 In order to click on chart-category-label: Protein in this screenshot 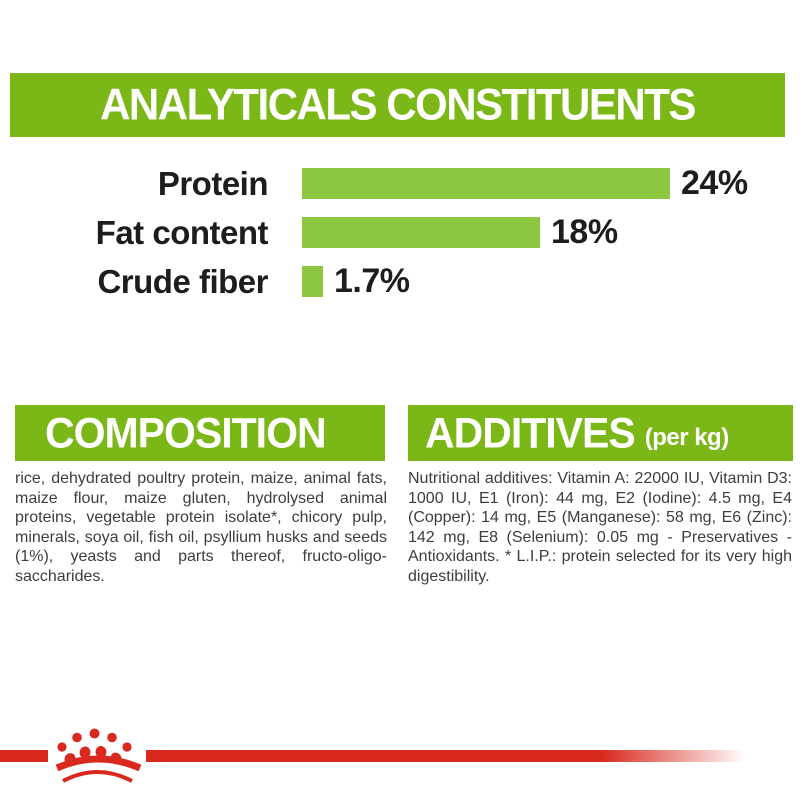, I will do `click(213, 183)`.